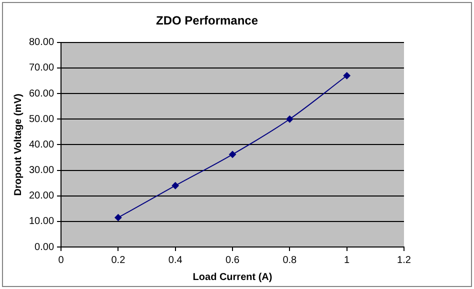 The image size is (474, 289). Describe the element at coordinates (404, 260) in the screenshot. I see `x-tick-label: 1.2` at that location.